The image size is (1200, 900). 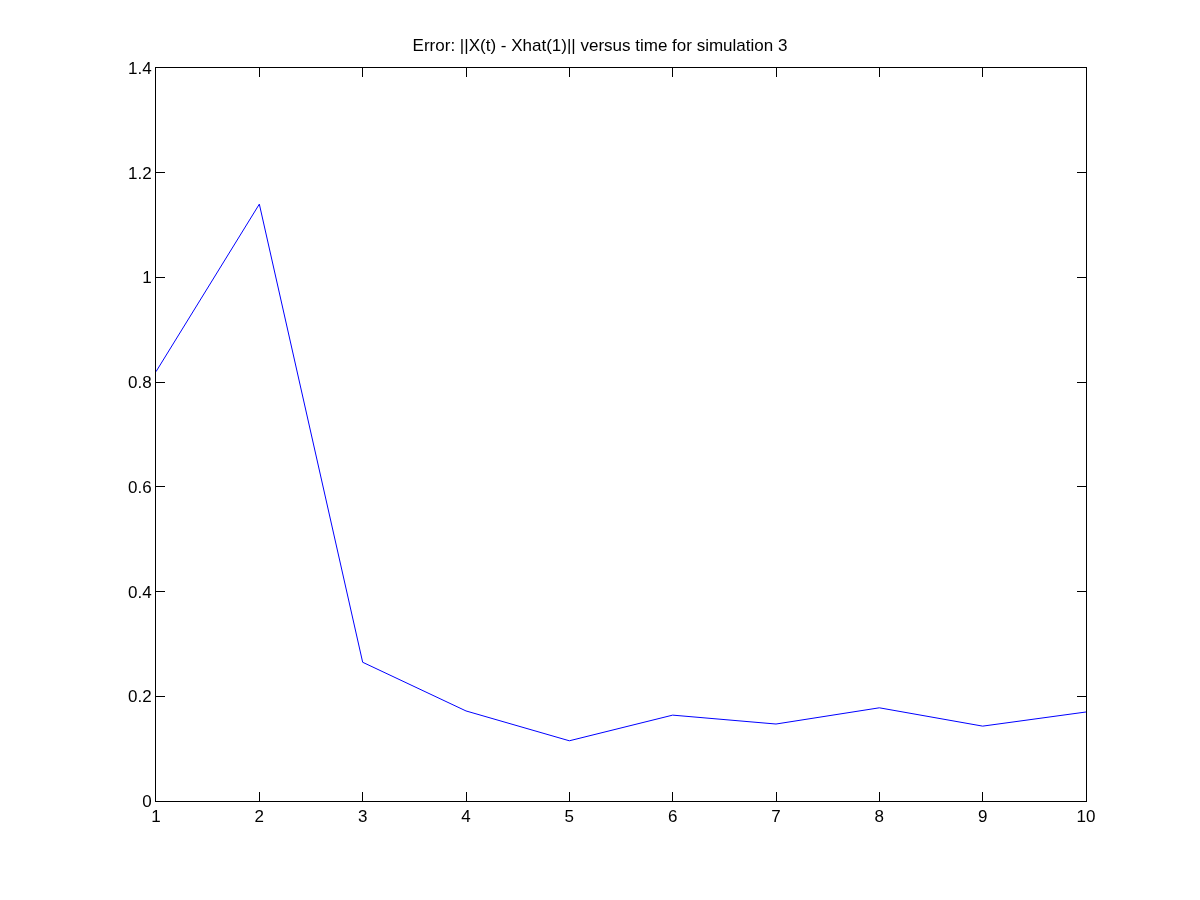 I want to click on x-tick-label: 10, so click(x=1086, y=817).